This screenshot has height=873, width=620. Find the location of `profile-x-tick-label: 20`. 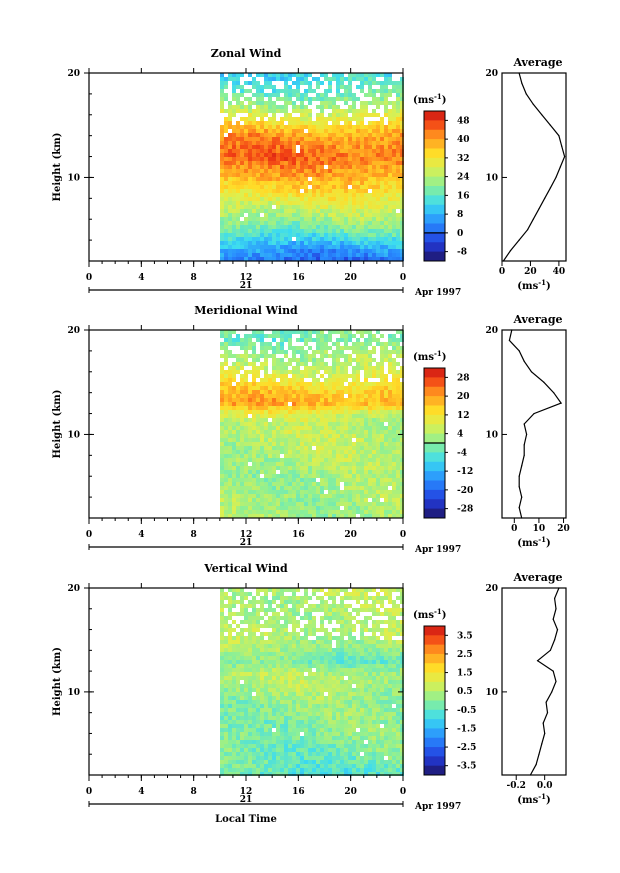

profile-x-tick-label: 20 is located at coordinates (530, 272).